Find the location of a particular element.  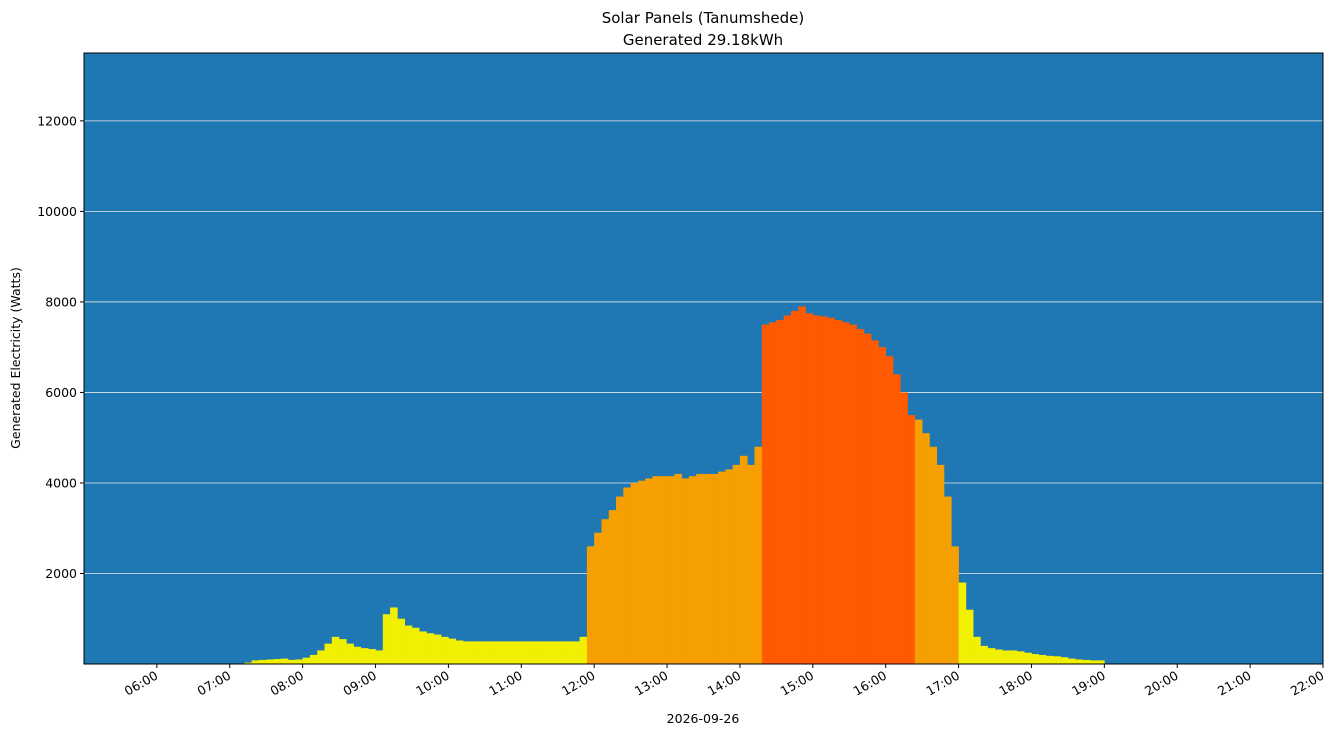

x-tick-label: 16:00 is located at coordinates (870, 683).